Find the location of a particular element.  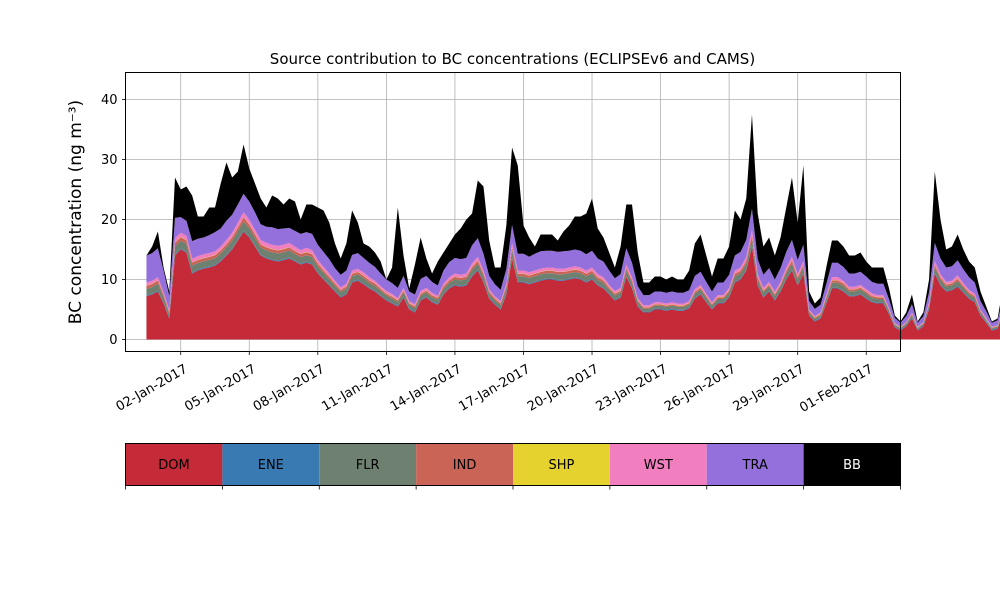

legend-label-shp: SHP is located at coordinates (562, 465).